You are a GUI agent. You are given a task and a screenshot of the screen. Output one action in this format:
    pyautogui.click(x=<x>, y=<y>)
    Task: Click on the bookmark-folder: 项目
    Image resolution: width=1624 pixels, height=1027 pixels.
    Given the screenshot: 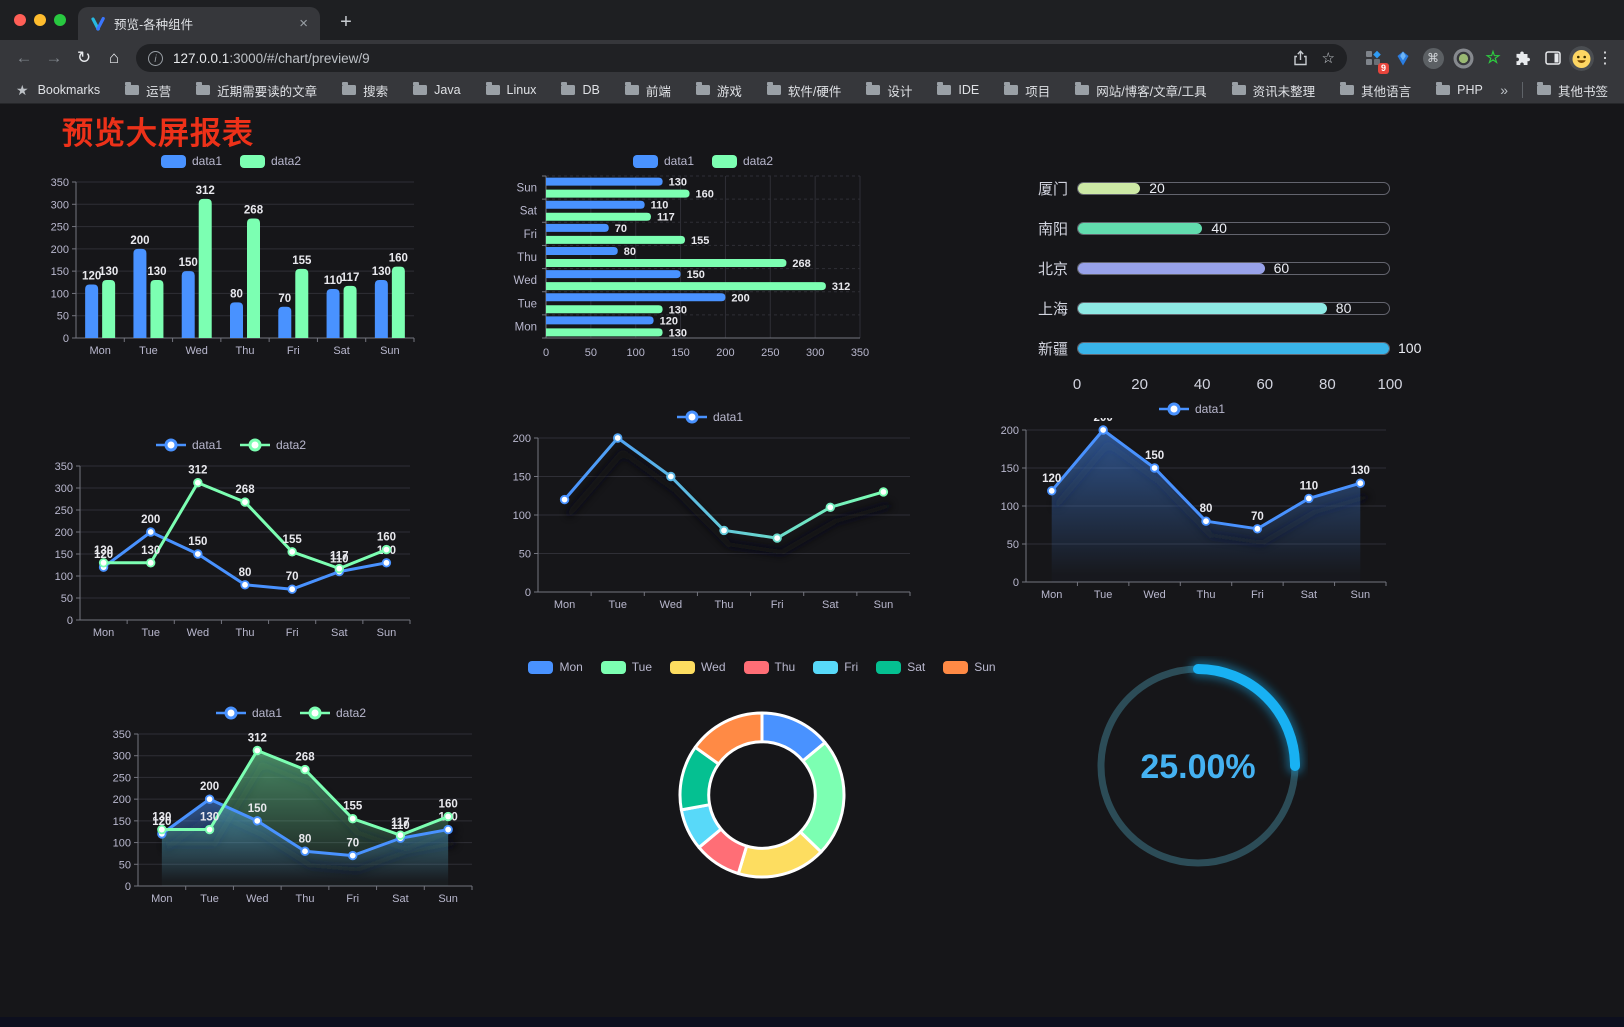 What is the action you would take?
    pyautogui.click(x=1027, y=90)
    